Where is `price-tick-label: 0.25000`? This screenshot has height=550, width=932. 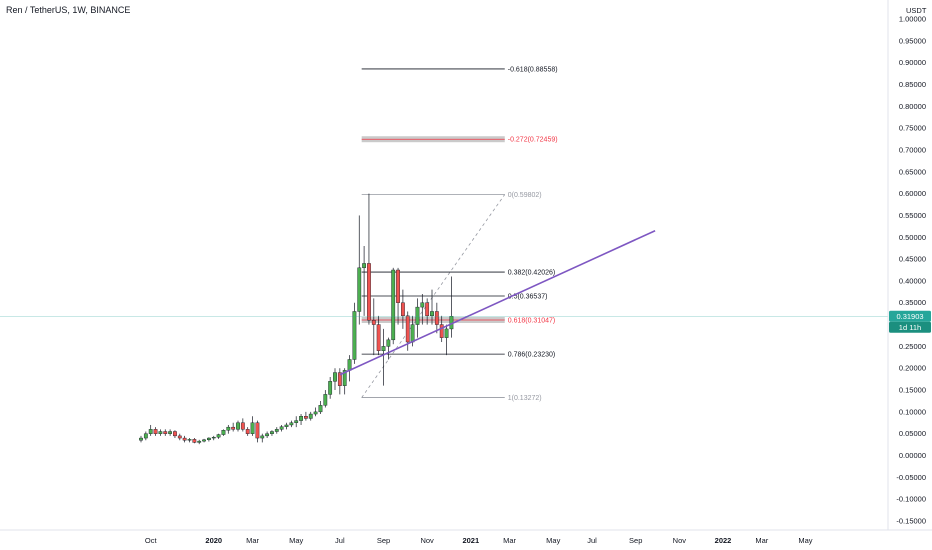 price-tick-label: 0.25000 is located at coordinates (912, 346).